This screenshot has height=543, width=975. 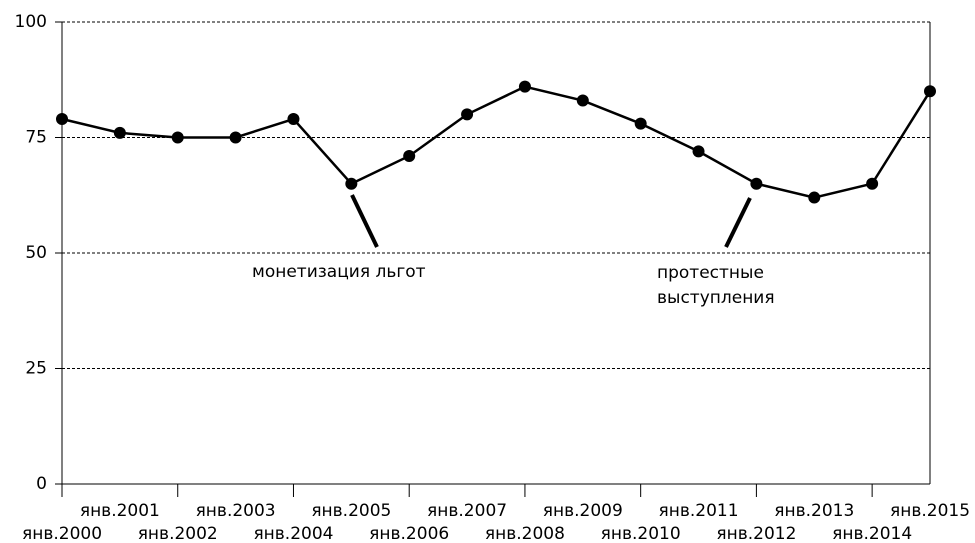 What do you see at coordinates (31, 22) in the screenshot?
I see `y-tick-label: 100` at bounding box center [31, 22].